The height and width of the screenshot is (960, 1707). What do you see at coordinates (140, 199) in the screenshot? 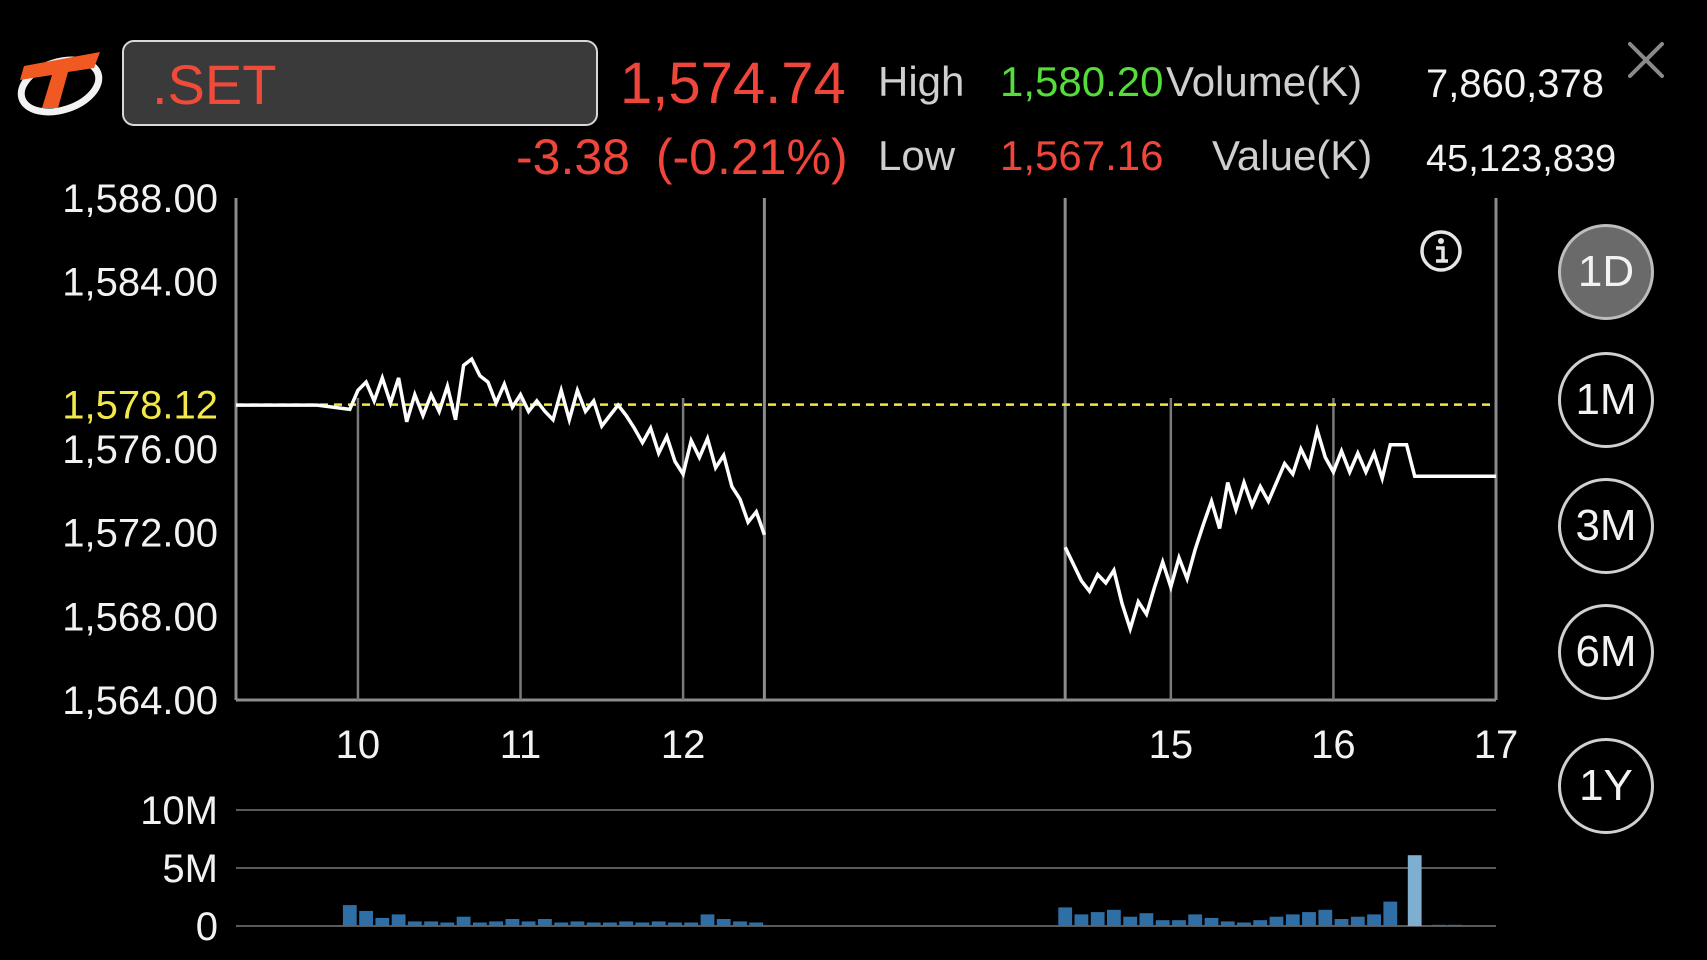
I see `y-tick-label: 1,588.00` at bounding box center [140, 199].